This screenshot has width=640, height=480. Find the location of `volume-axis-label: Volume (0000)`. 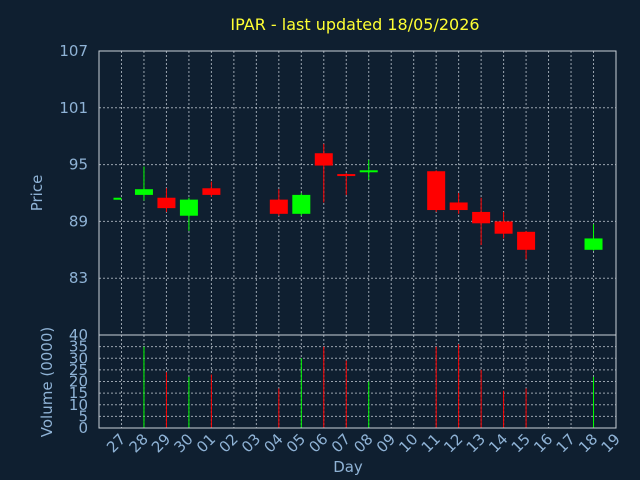

volume-axis-label: Volume (0000) is located at coordinates (47, 382).